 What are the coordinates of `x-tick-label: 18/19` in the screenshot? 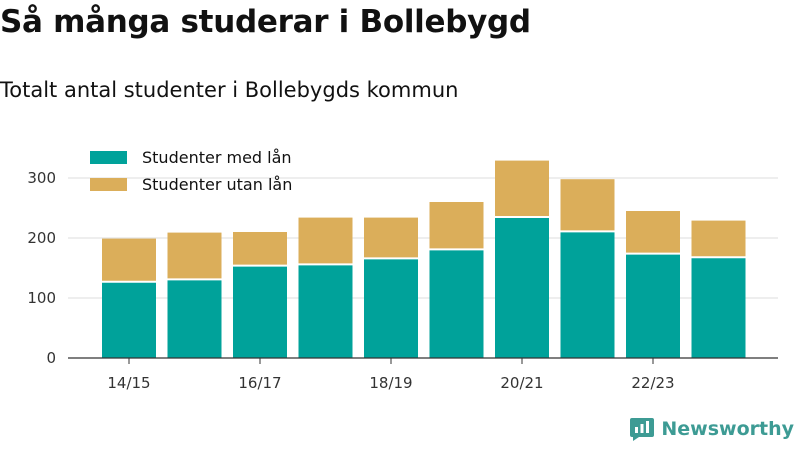 It's located at (390, 383).